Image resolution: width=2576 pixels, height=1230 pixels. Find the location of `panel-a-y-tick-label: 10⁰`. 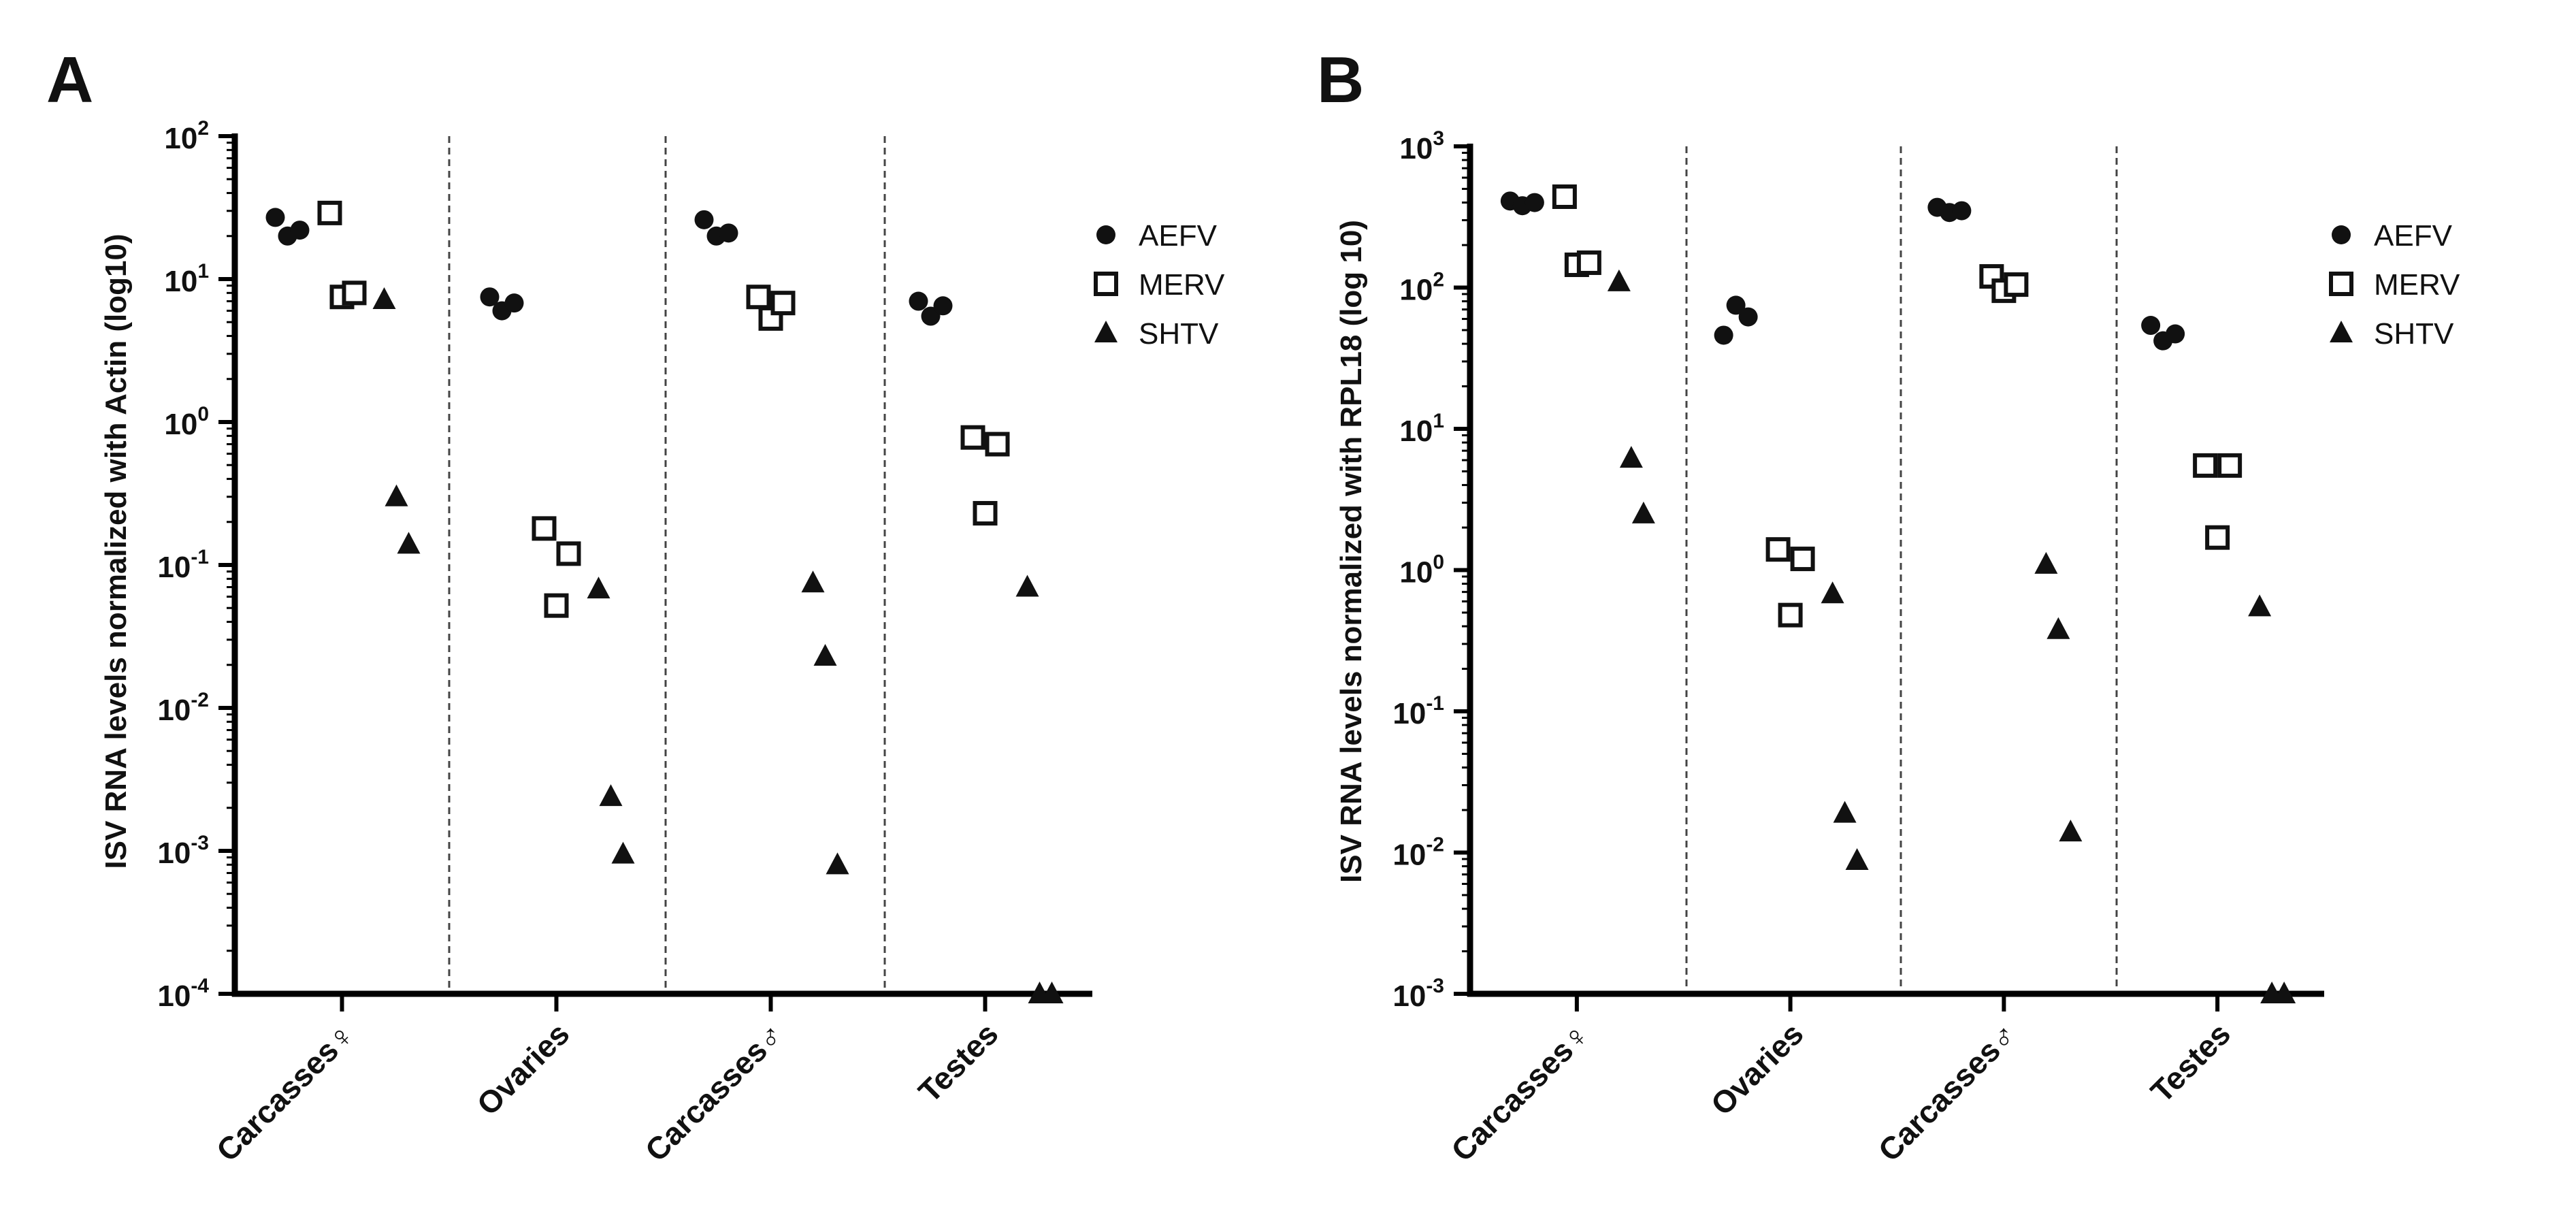

panel-a-y-tick-label: 10⁰ is located at coordinates (186, 422).